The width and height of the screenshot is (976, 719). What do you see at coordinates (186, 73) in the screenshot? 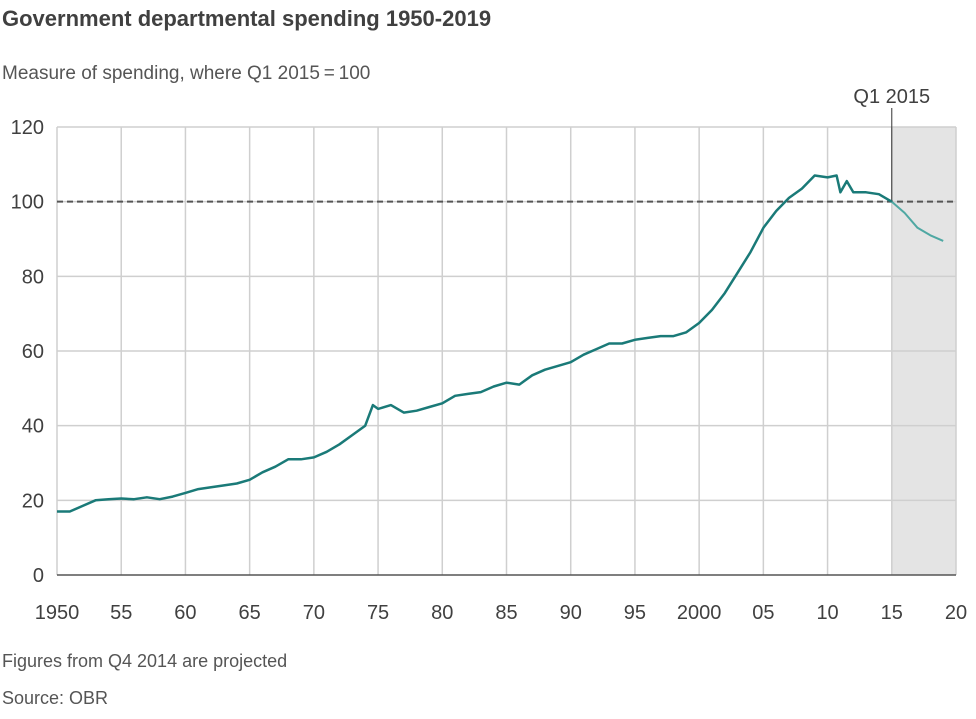
I see `chart-subtitle: Measure of spending, where Q1 2015 = 100` at bounding box center [186, 73].